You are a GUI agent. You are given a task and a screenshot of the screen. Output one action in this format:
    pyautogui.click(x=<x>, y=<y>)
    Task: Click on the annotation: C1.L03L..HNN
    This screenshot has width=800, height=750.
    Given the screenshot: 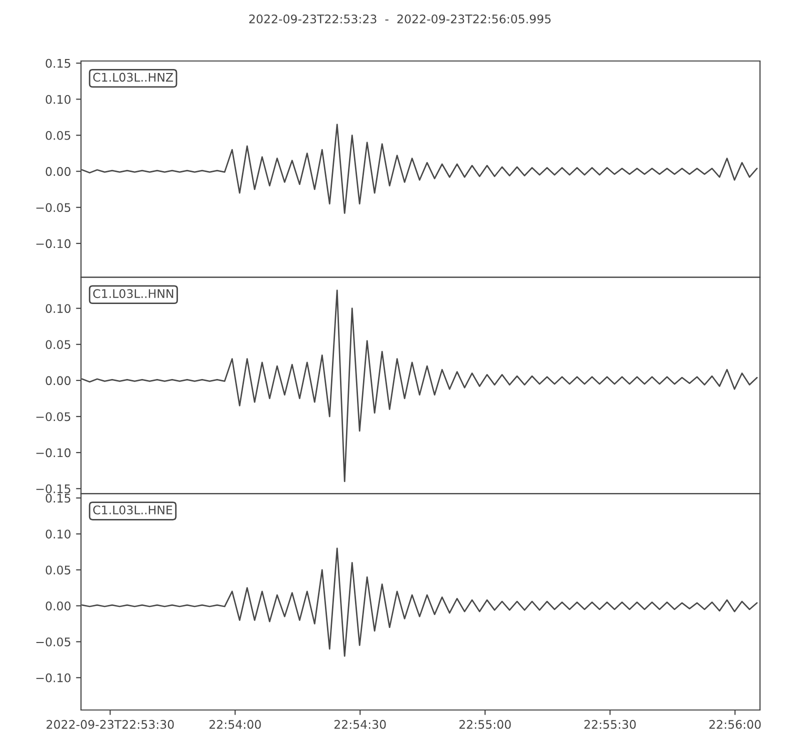 What is the action you would take?
    pyautogui.click(x=133, y=293)
    